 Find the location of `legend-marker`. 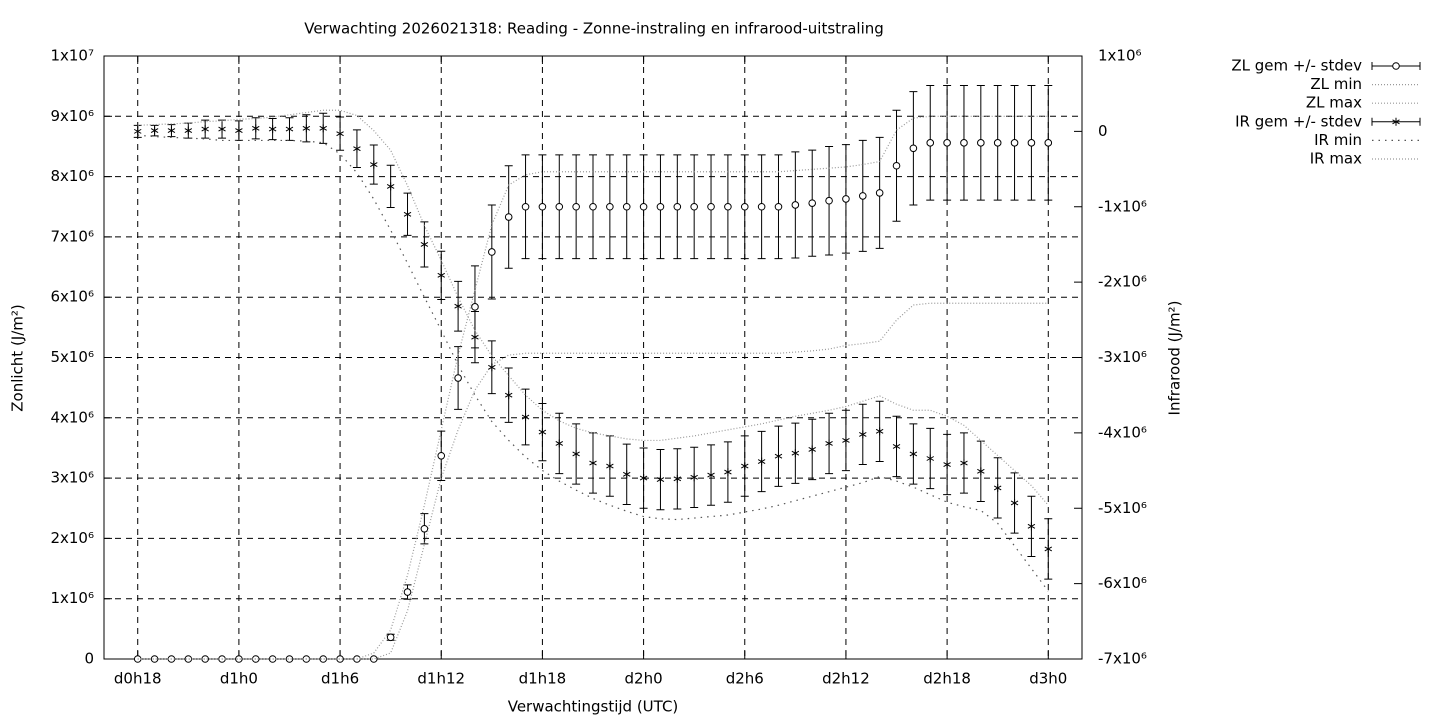

legend-marker is located at coordinates (1396, 66).